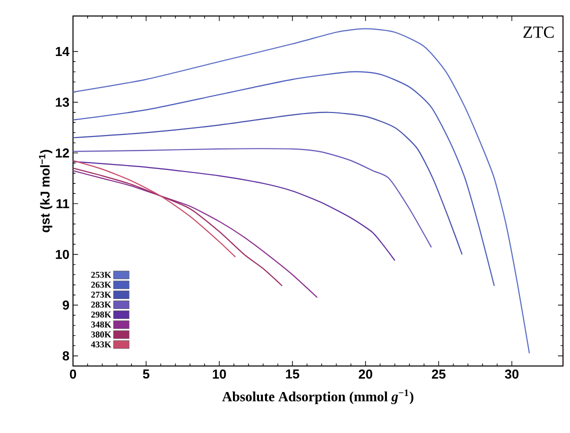 Image resolution: width=570 pixels, height=433 pixels. I want to click on x-tick-label: 0, so click(73, 374).